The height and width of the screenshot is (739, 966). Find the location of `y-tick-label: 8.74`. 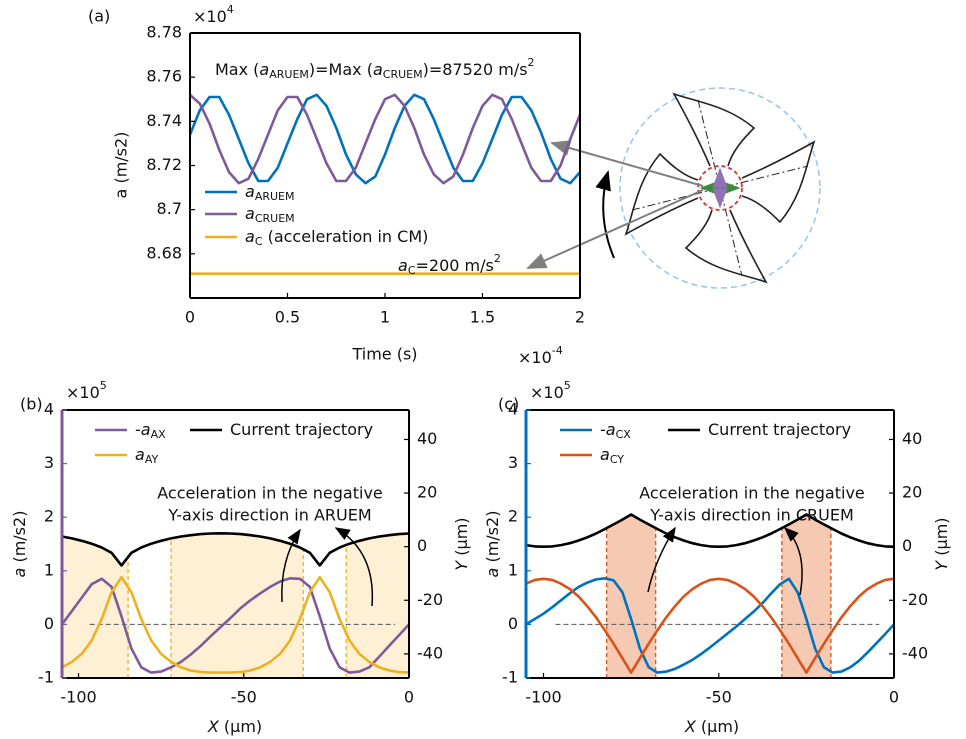

y-tick-label: 8.74 is located at coordinates (164, 120).